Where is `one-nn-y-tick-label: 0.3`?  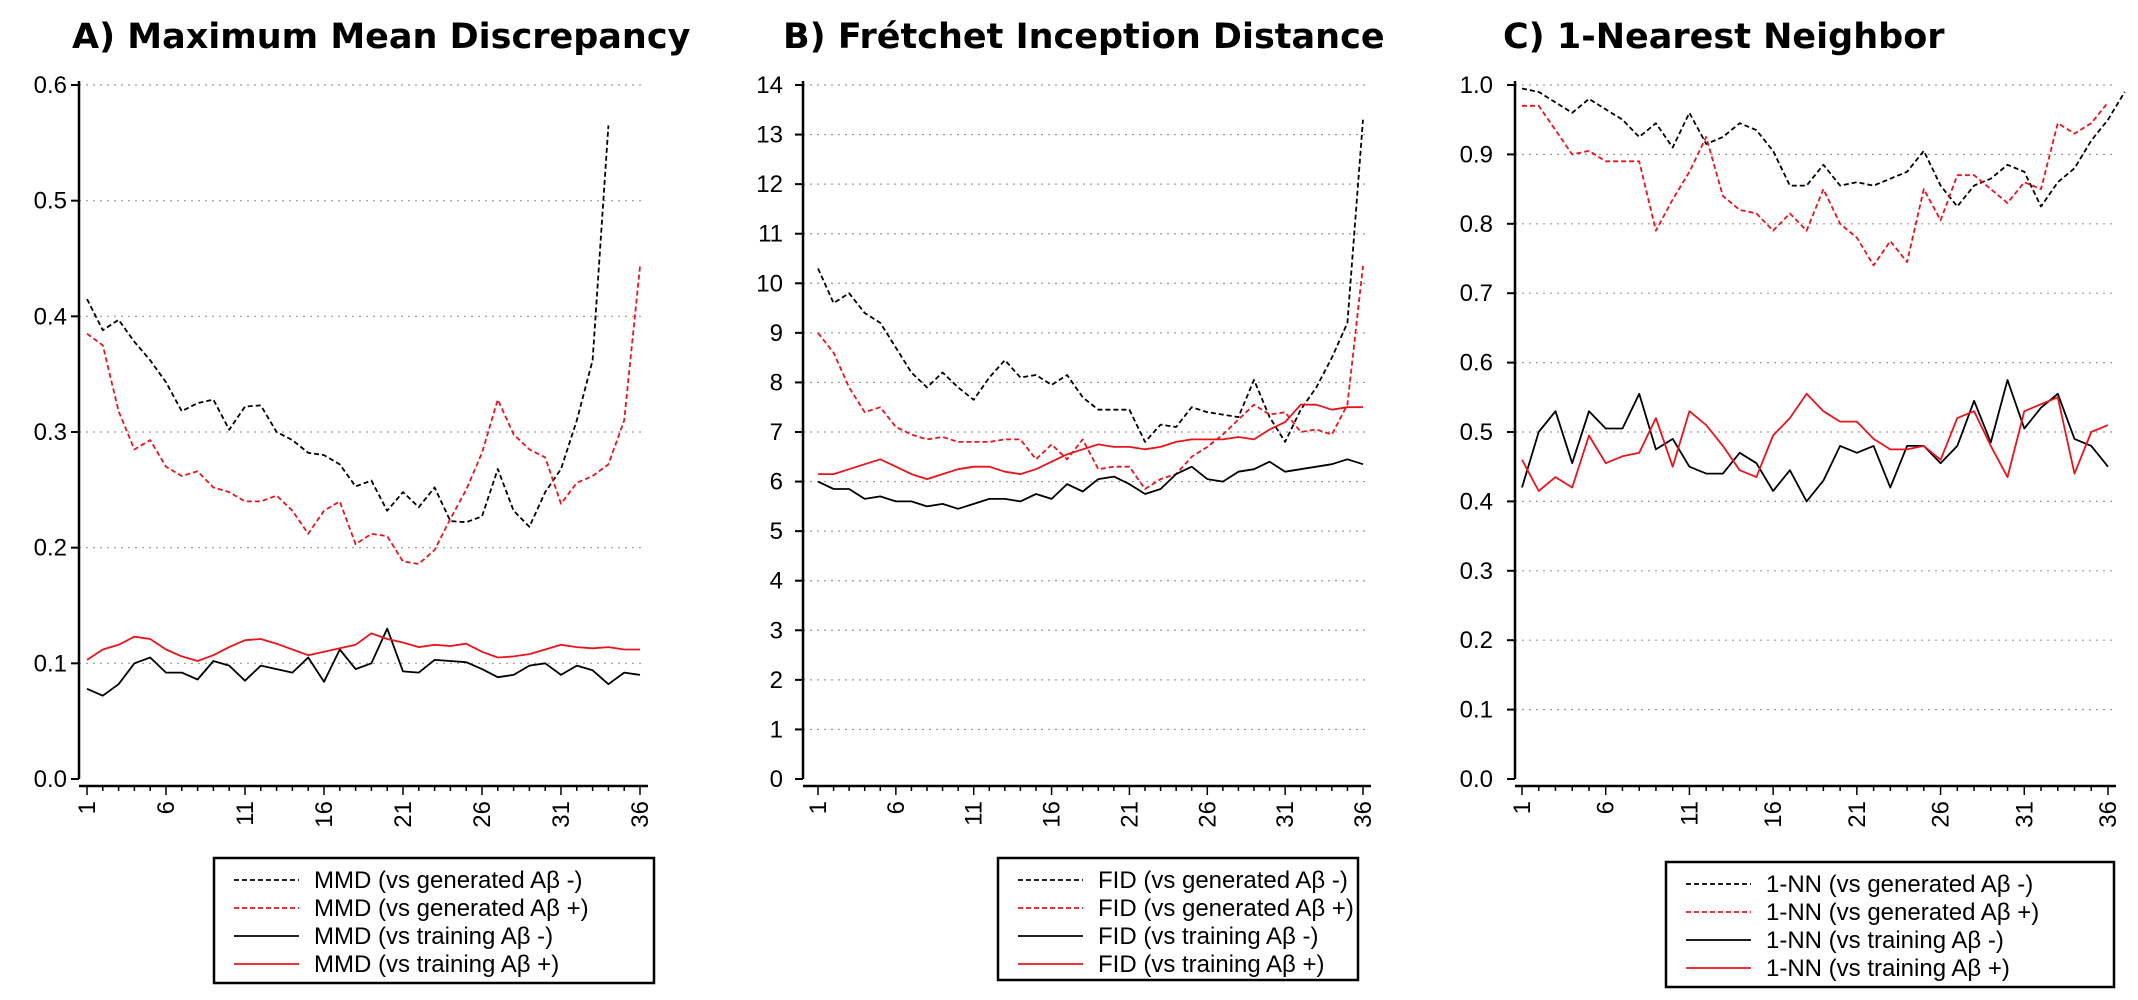
one-nn-y-tick-label: 0.3 is located at coordinates (1476, 571).